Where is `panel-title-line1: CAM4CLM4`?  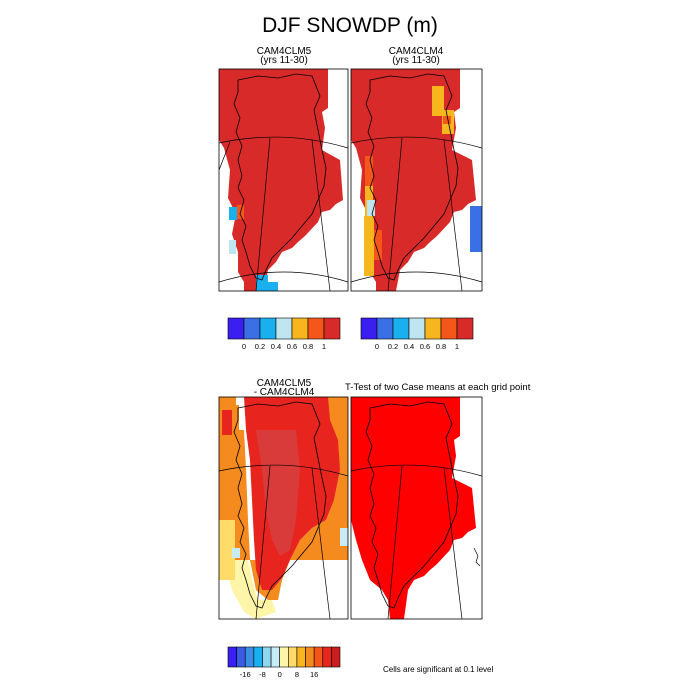 panel-title-line1: CAM4CLM4 is located at coordinates (416, 51).